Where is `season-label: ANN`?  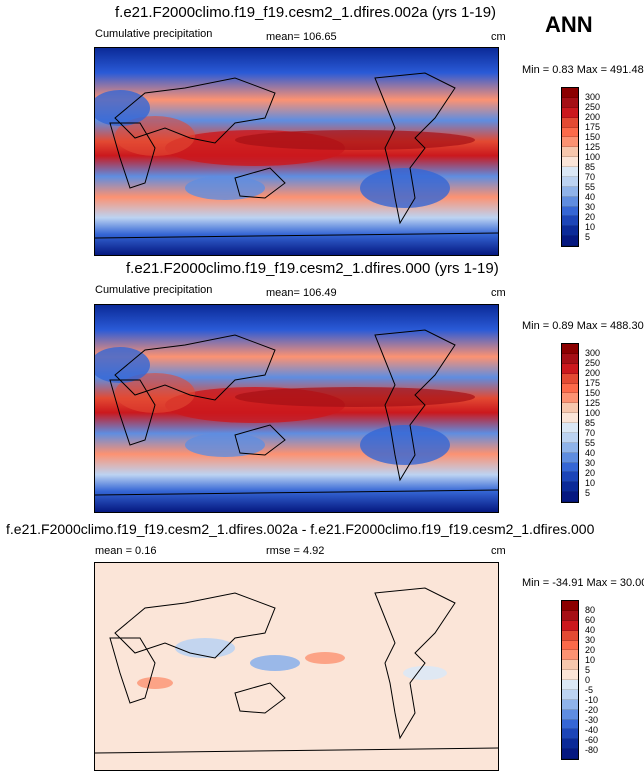 season-label: ANN is located at coordinates (569, 24).